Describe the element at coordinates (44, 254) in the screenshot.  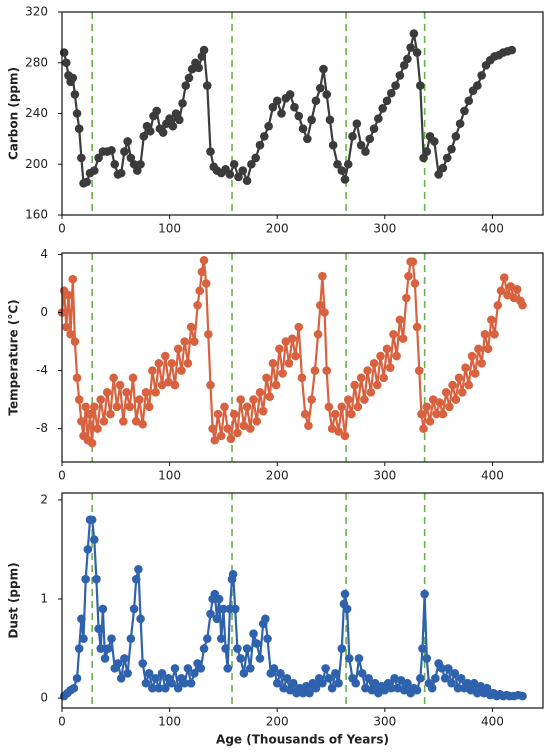
I see `y-tick-label: 4` at that location.